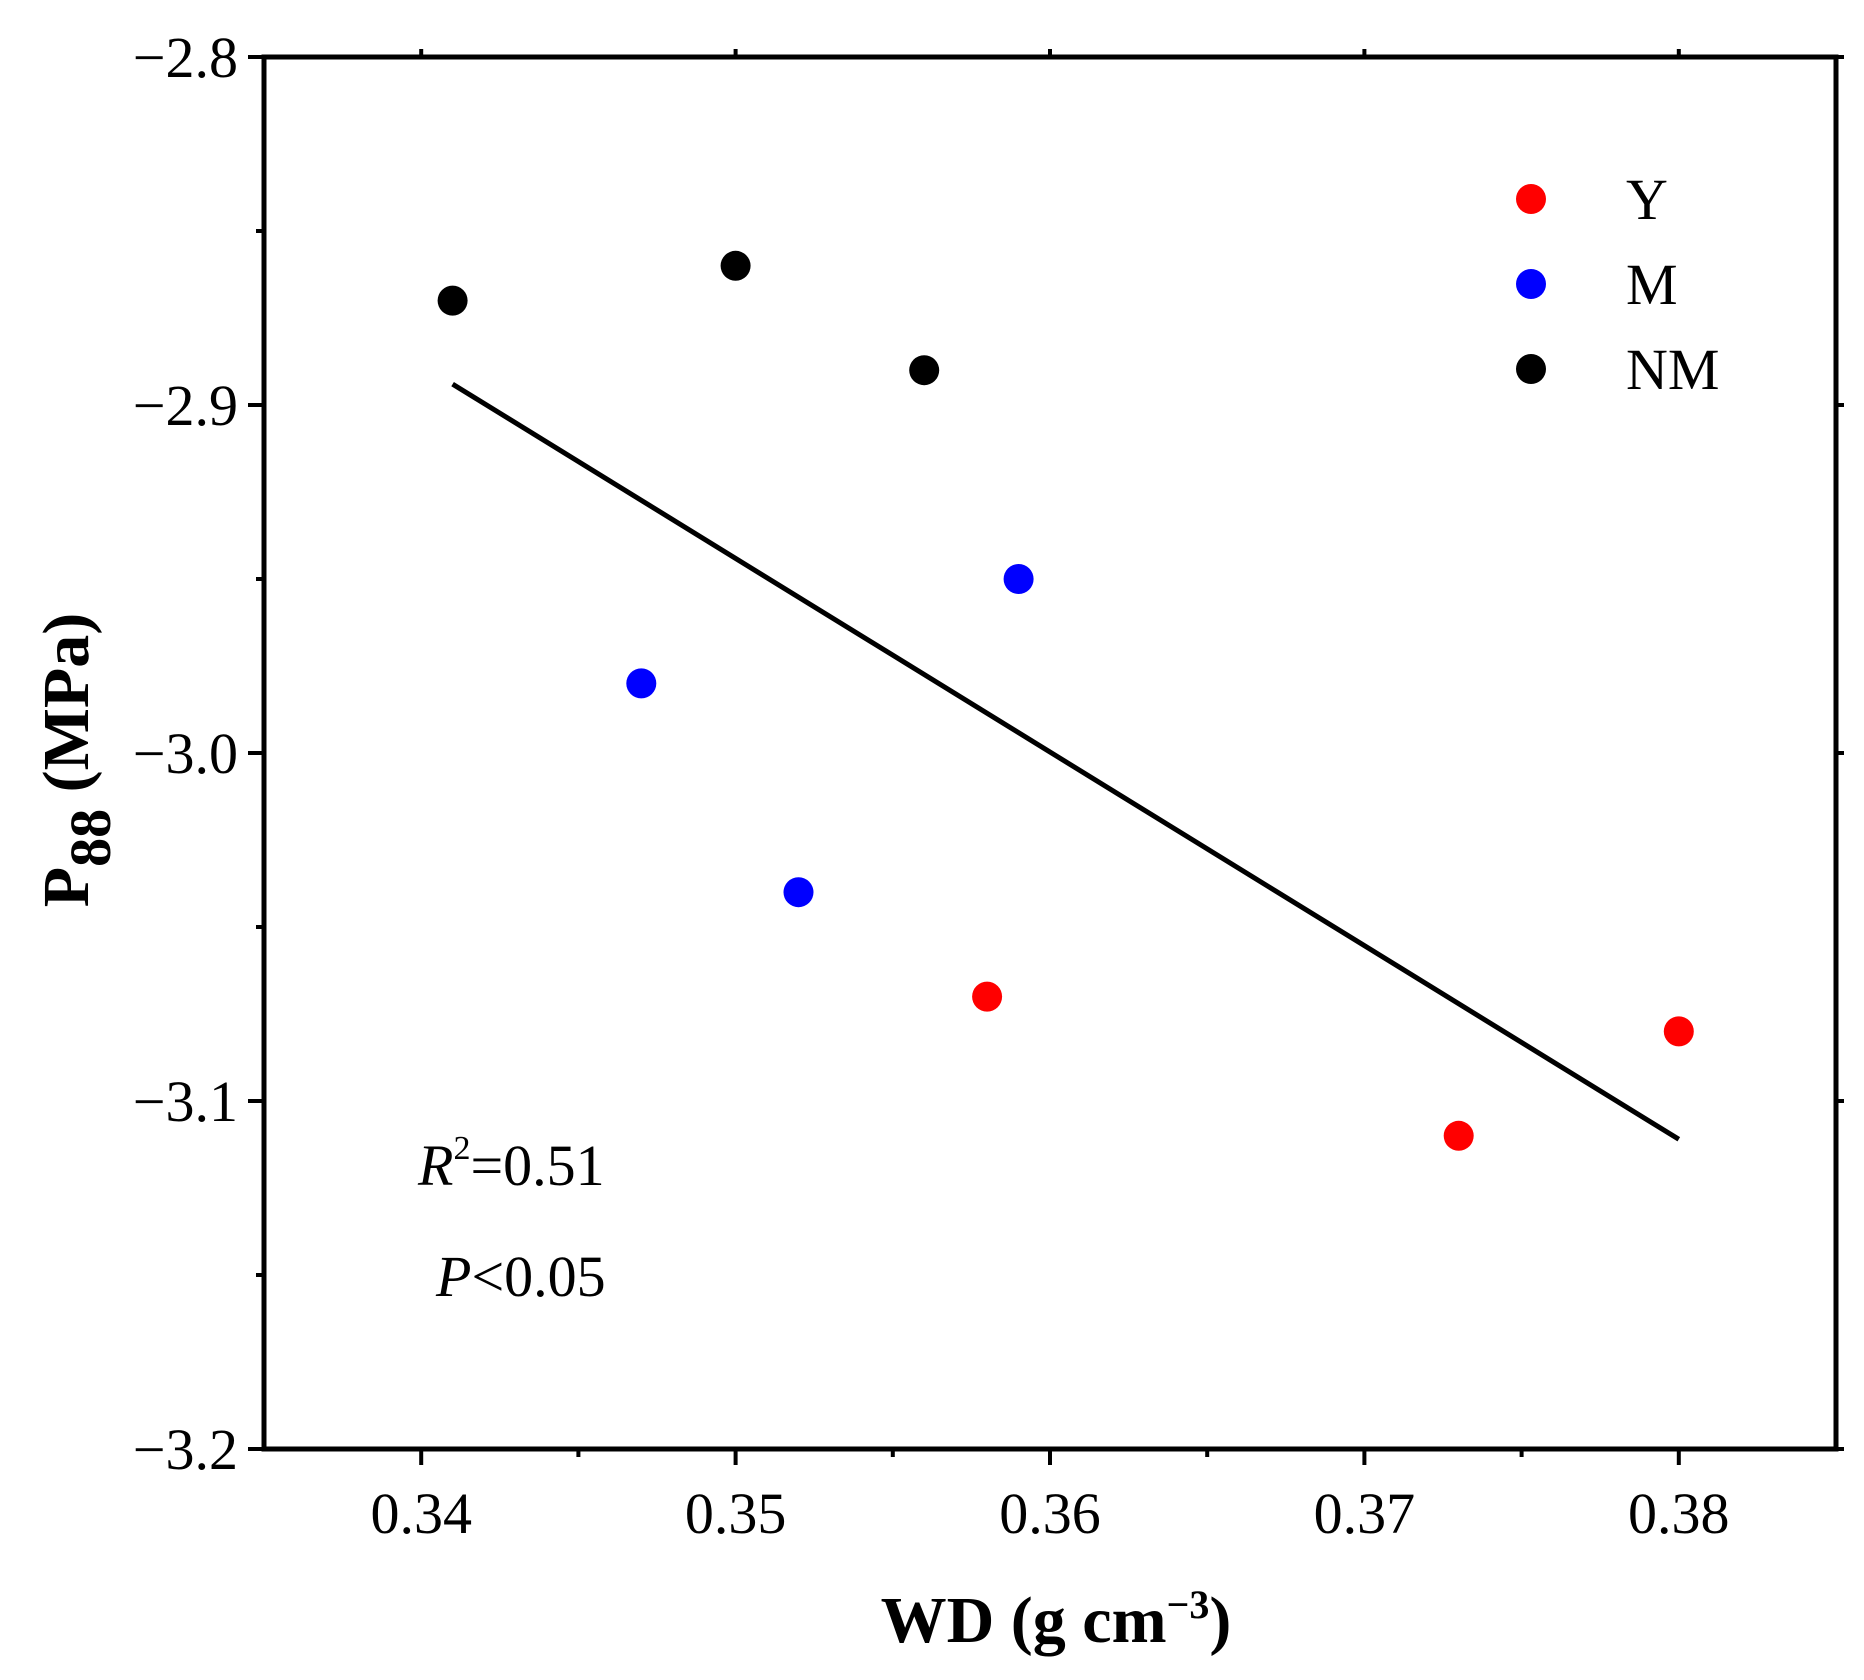 The image size is (1864, 1680). I want to click on x-axis-title: WD (g cm−3), so click(1056, 1619).